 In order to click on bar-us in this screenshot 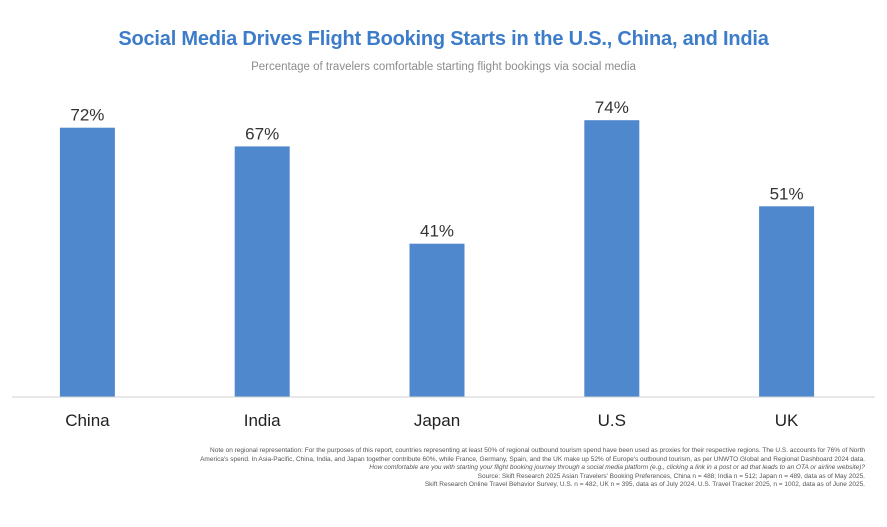, I will do `click(612, 258)`.